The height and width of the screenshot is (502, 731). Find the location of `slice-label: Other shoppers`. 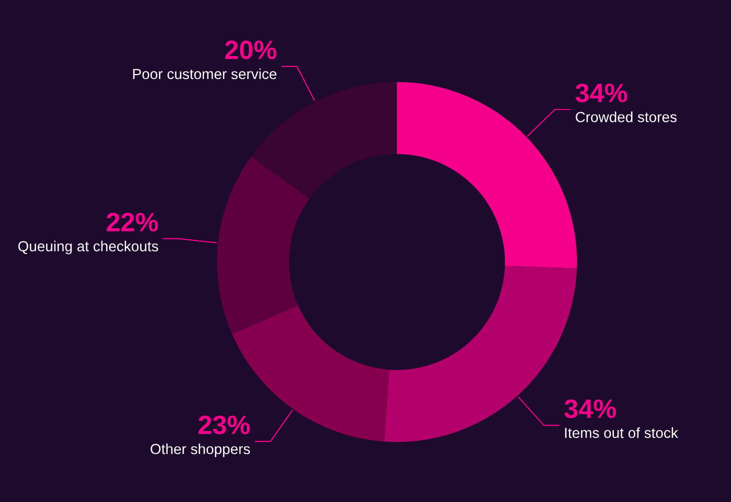

slice-label: Other shoppers is located at coordinates (200, 450).